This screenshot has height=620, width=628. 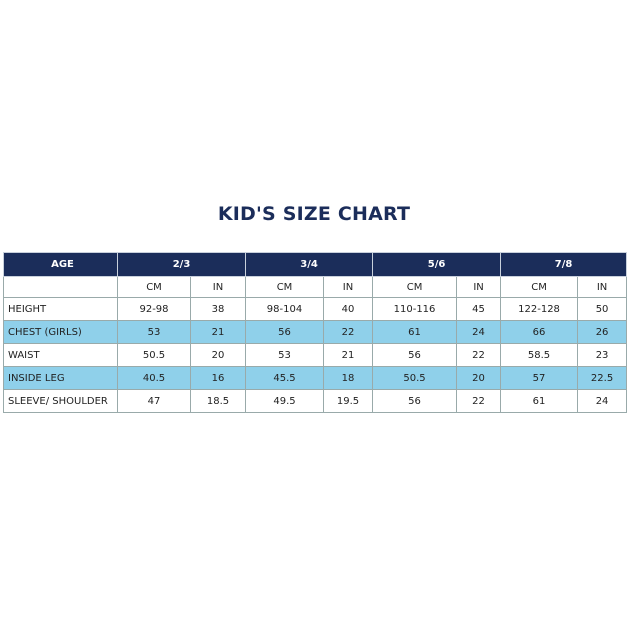 I want to click on row-label: SLEEVE/ SHOULDER, so click(x=60, y=401).